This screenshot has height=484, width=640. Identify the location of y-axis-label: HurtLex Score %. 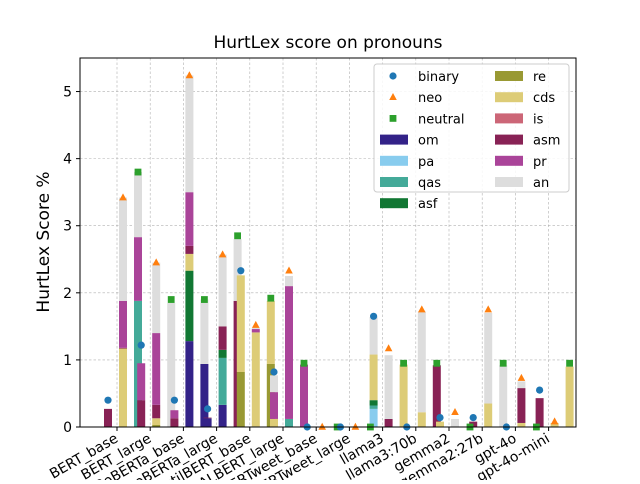
(44, 241).